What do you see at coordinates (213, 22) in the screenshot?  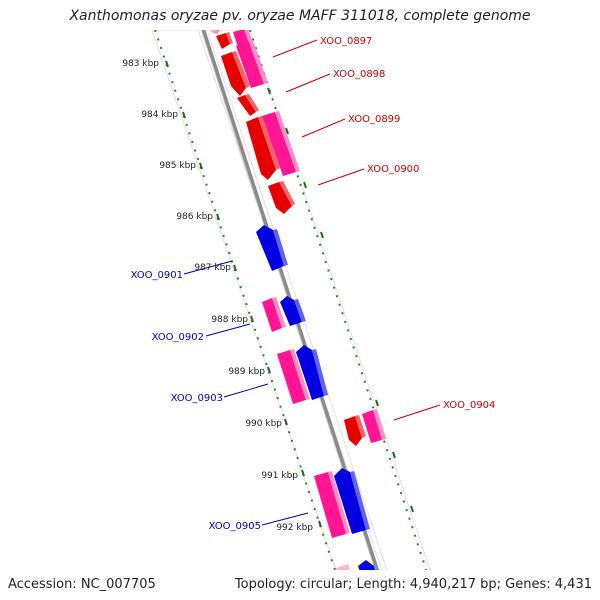 I see `gene-partial-pink-top` at bounding box center [213, 22].